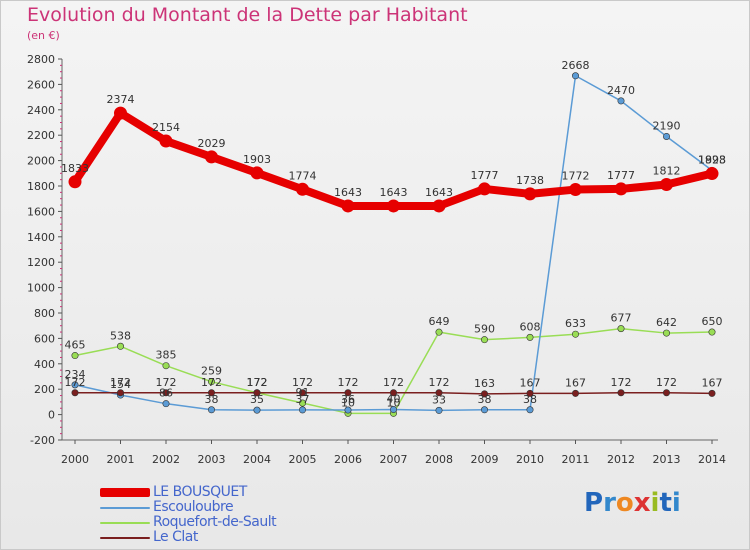 The height and width of the screenshot is (550, 750). I want to click on data-label: 1812, so click(667, 170).